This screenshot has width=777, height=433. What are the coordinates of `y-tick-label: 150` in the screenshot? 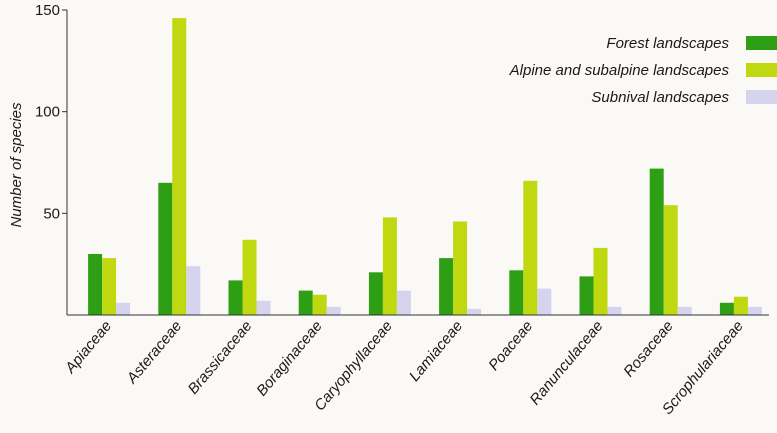 It's located at (47, 10).